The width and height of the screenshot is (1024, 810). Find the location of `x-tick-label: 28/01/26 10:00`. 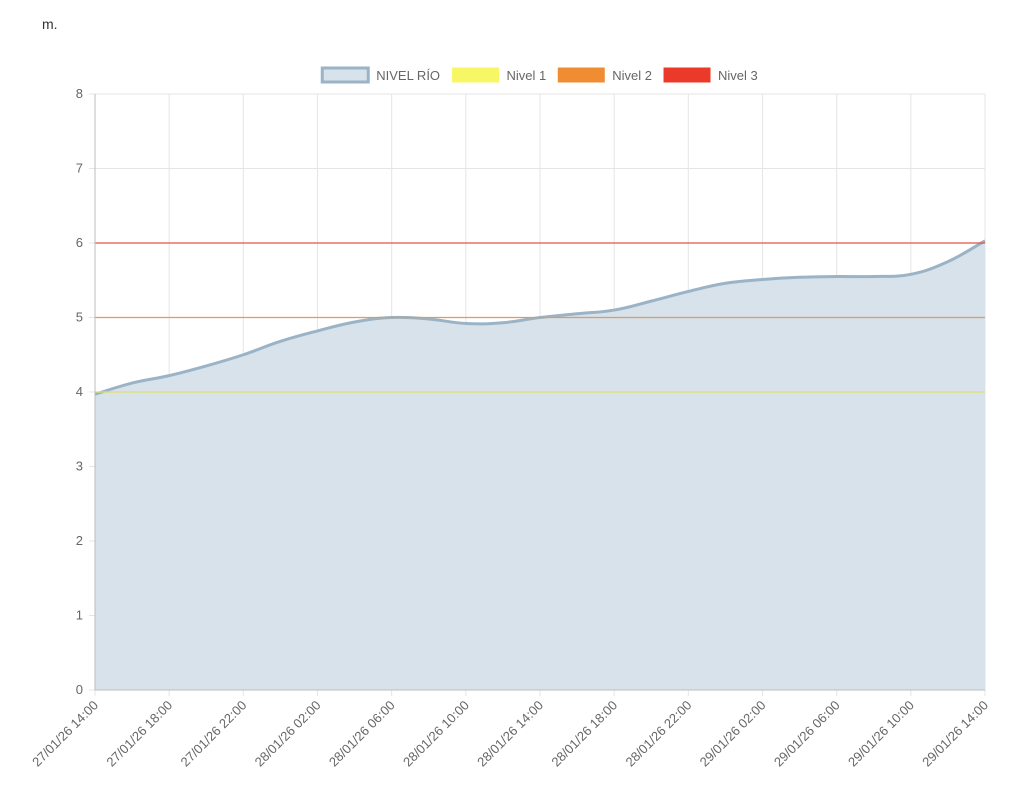

x-tick-label: 28/01/26 10:00 is located at coordinates (436, 734).